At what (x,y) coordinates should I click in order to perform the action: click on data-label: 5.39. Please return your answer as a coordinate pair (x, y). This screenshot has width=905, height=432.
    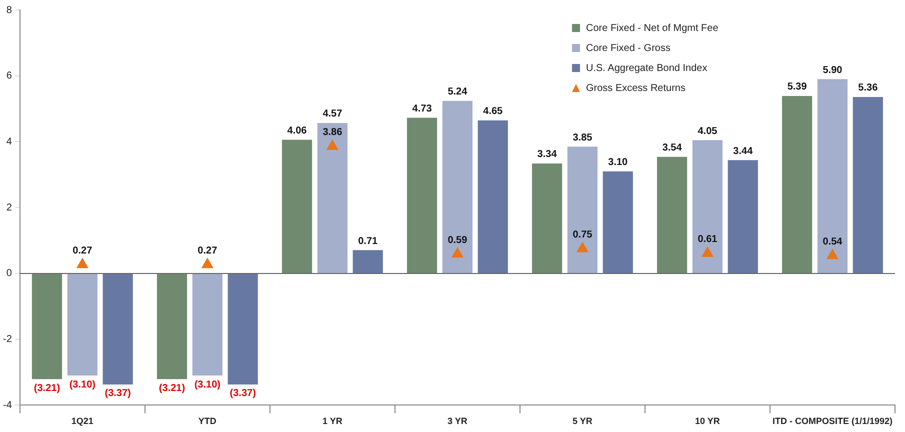
    Looking at the image, I should click on (797, 87).